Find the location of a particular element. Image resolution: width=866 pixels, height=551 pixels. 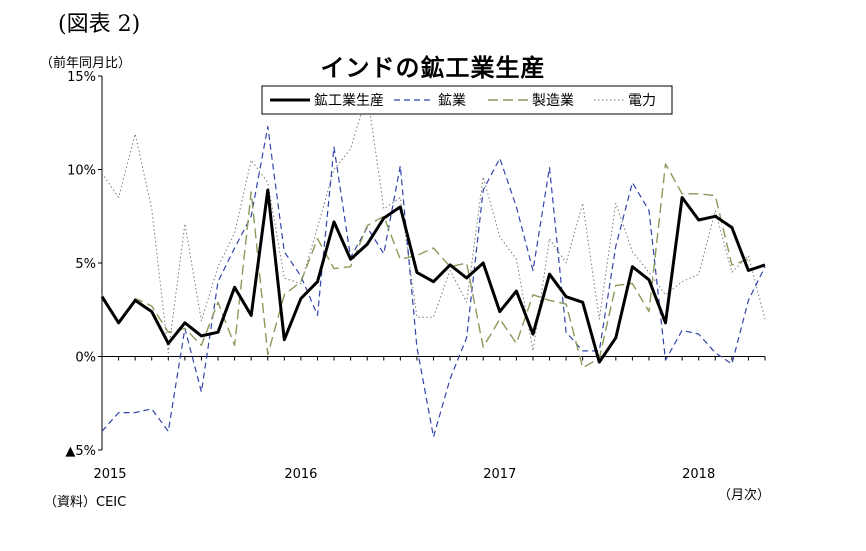

x-tick-label: 2017 is located at coordinates (499, 474).